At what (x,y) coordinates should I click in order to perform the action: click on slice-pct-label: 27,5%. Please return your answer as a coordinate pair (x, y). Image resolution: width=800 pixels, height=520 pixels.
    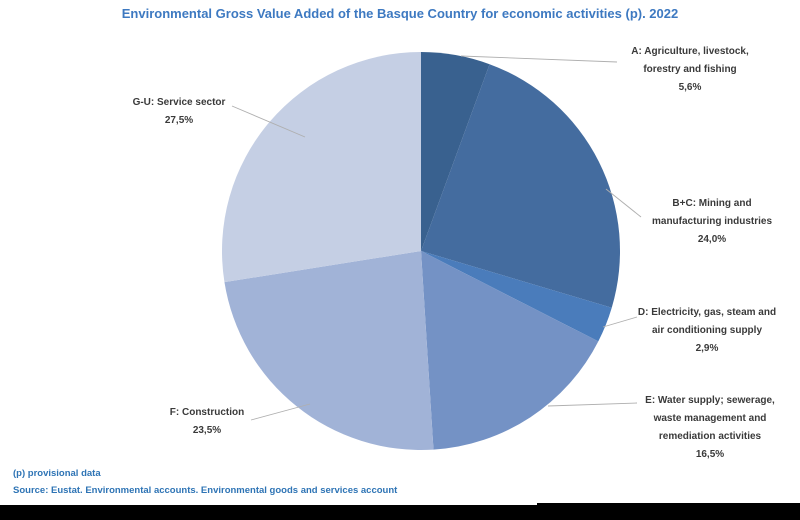
    Looking at the image, I should click on (179, 120).